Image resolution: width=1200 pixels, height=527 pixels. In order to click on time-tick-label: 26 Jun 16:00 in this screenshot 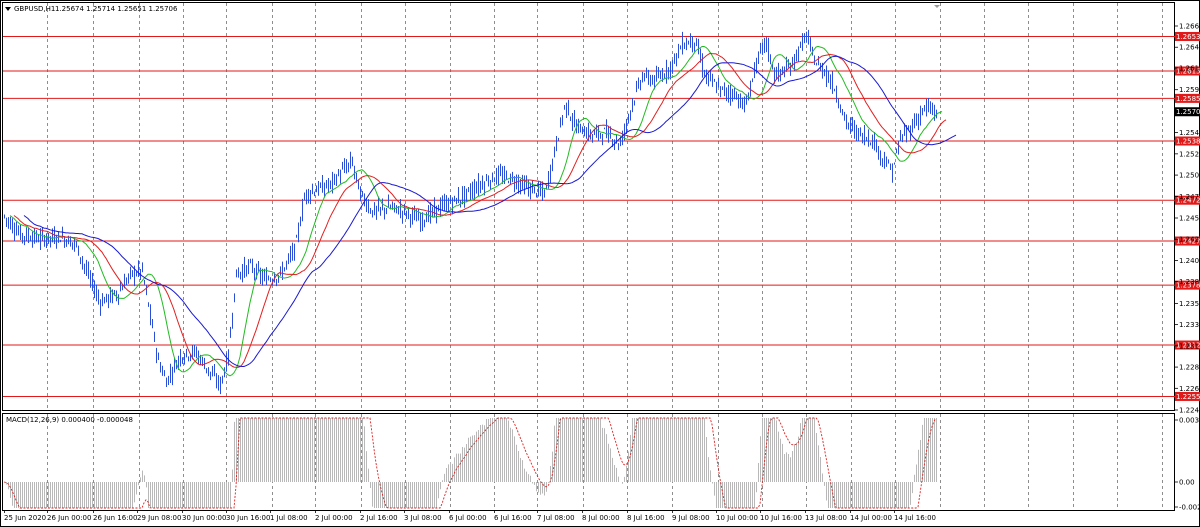, I will do `click(115, 518)`.